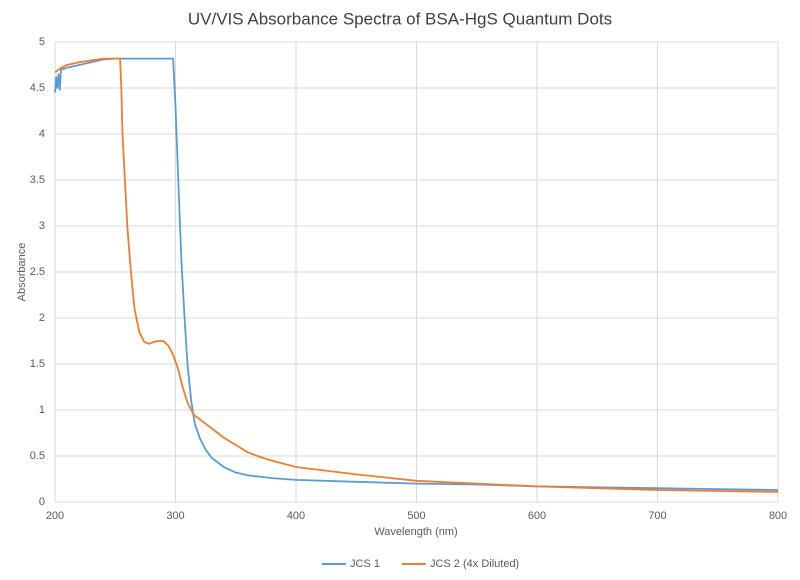 The width and height of the screenshot is (800, 580). What do you see at coordinates (778, 516) in the screenshot?
I see `x-tick-label: 800` at bounding box center [778, 516].